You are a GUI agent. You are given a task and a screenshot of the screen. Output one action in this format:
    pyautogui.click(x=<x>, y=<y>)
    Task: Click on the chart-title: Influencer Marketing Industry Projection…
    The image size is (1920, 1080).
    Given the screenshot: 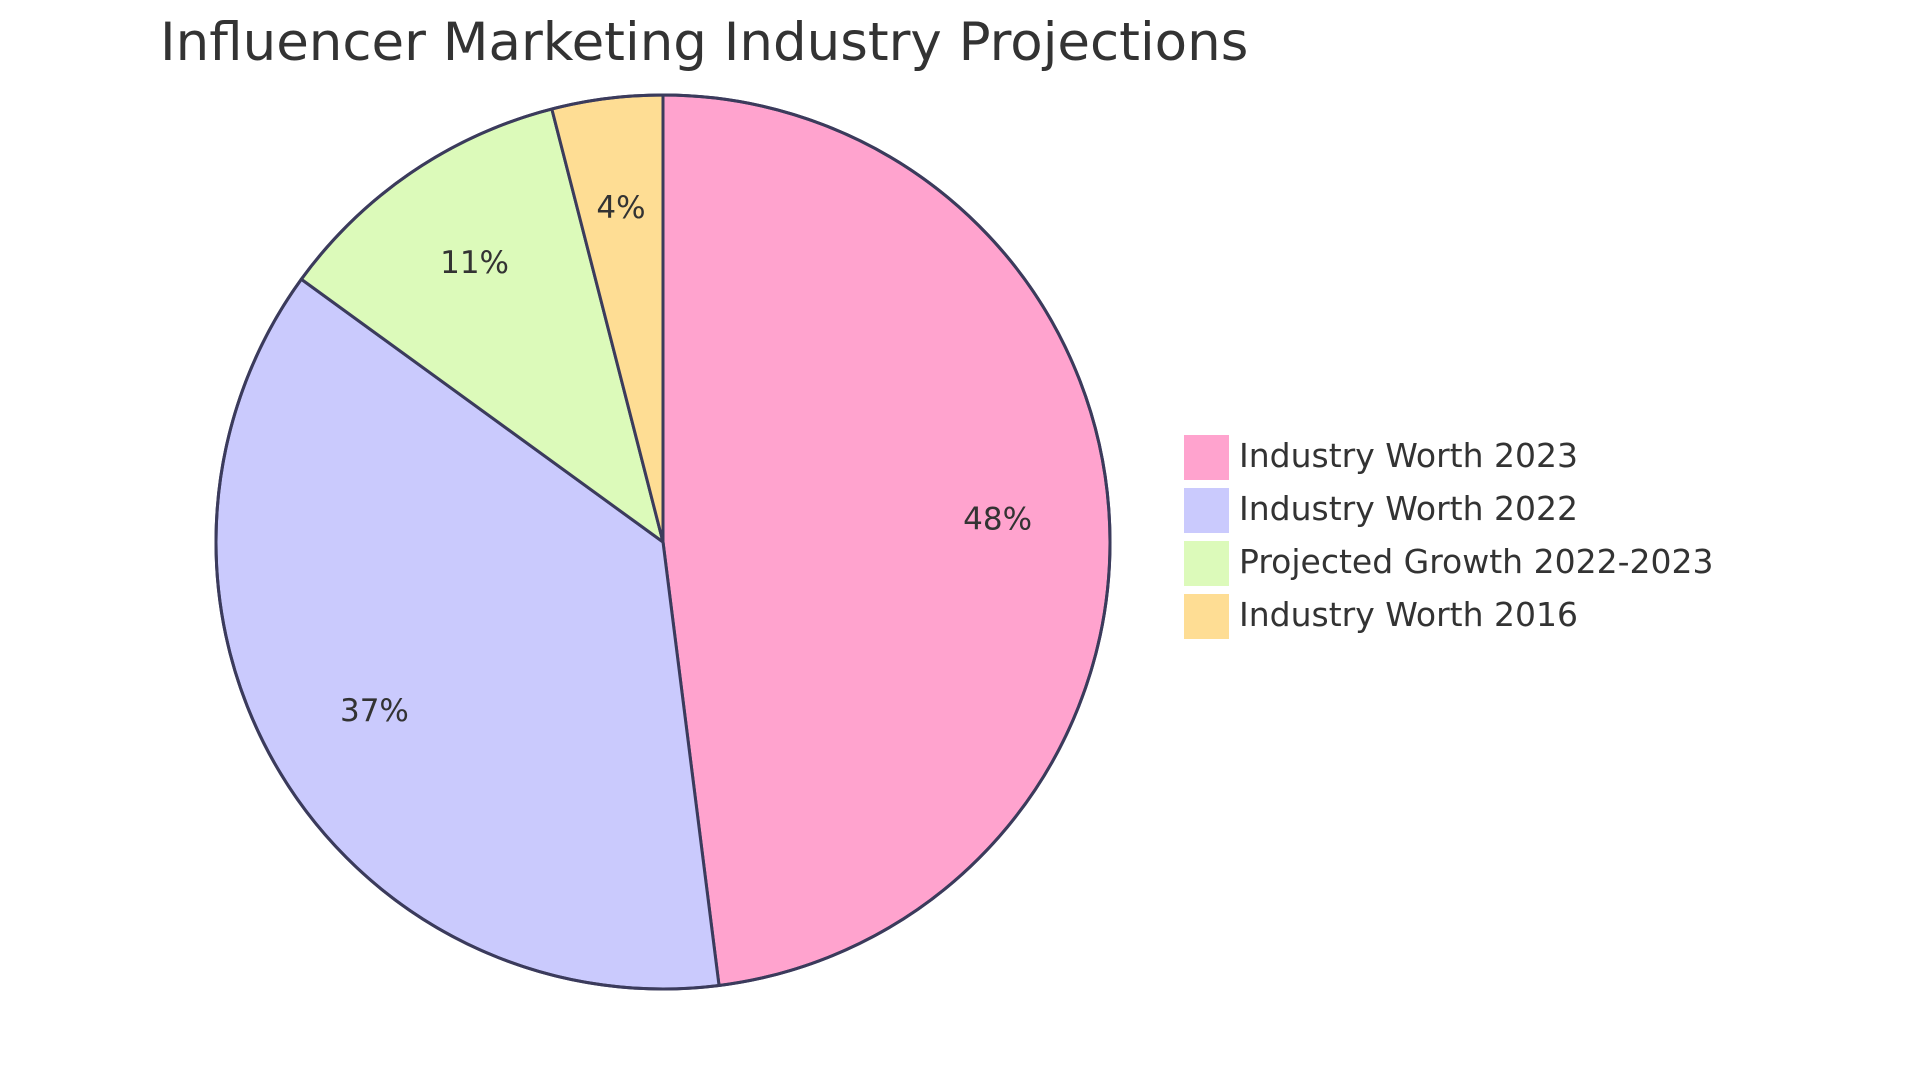 What is the action you would take?
    pyautogui.click(x=704, y=42)
    